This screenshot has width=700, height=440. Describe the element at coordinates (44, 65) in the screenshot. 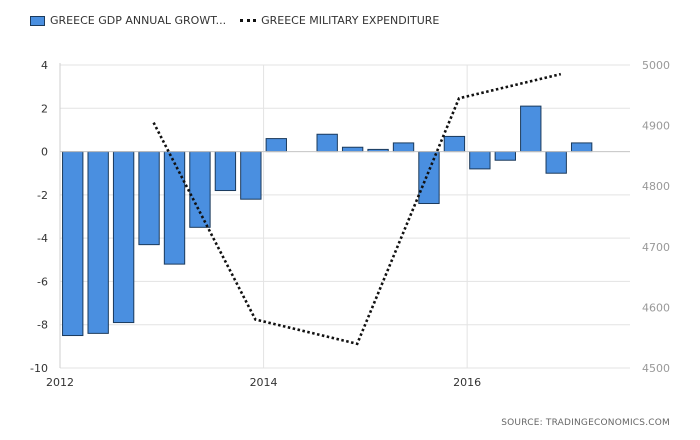

I see `y-left-tick-label: 4` at that location.